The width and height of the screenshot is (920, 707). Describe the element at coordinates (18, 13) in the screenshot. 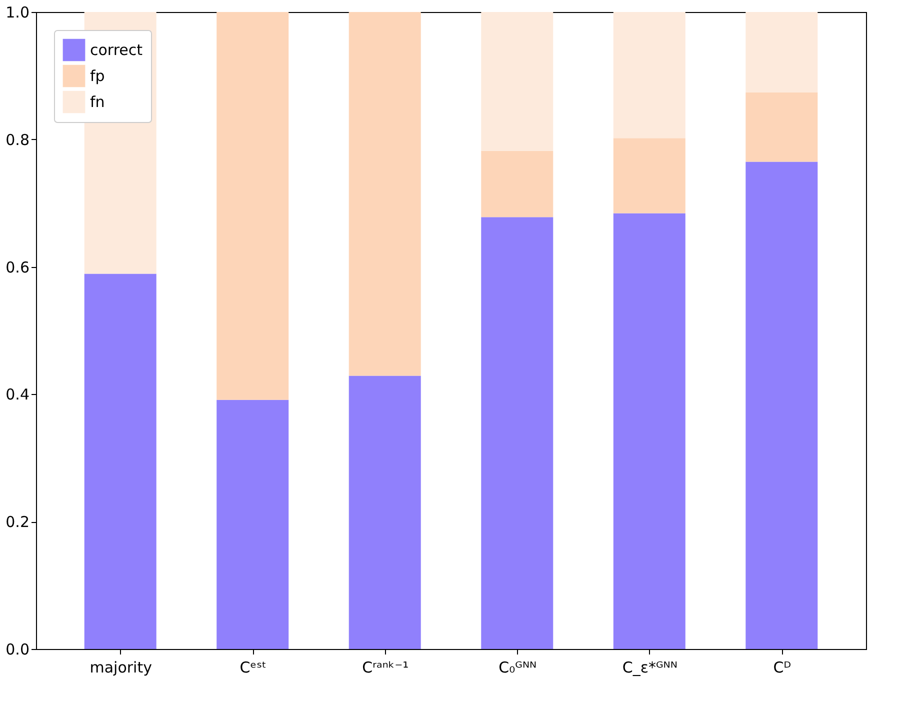

I see `y-tick-label: 1.0` at that location.